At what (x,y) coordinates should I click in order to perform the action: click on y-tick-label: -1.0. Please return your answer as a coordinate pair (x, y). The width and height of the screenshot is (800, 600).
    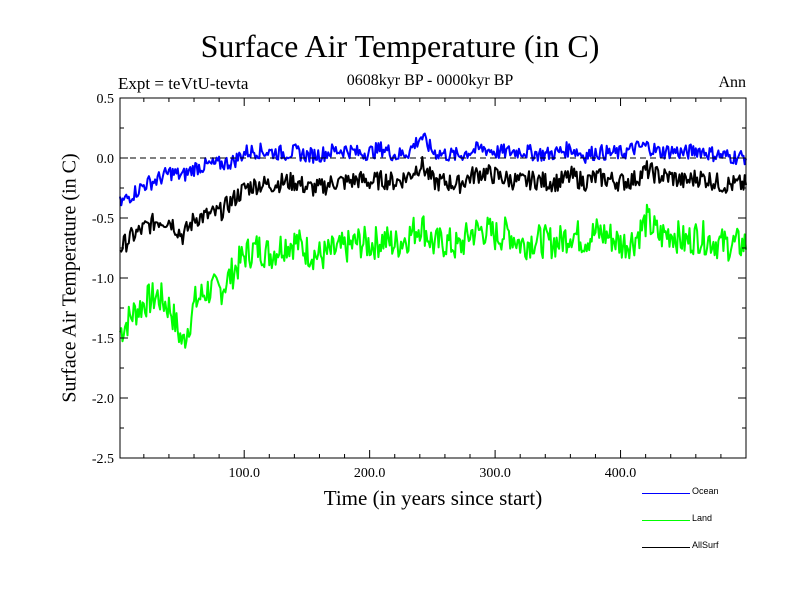
    Looking at the image, I should click on (103, 279).